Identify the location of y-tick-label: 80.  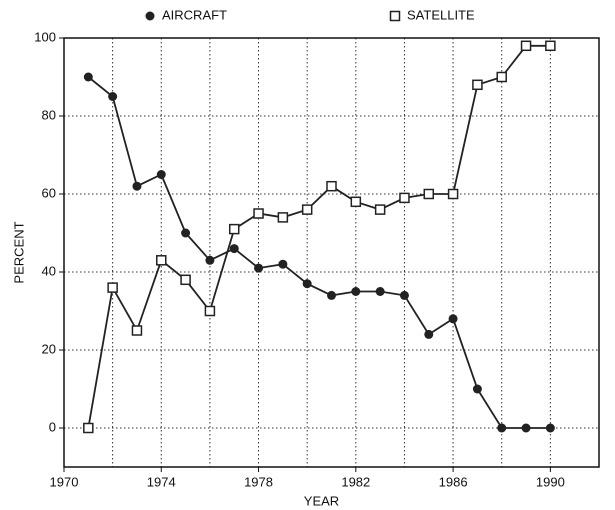
(49, 114).